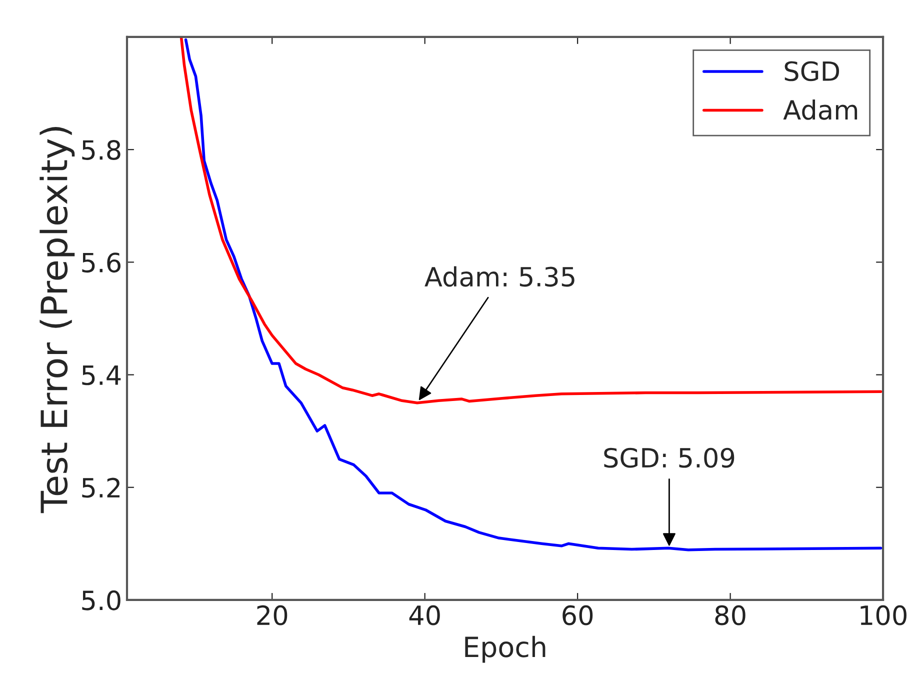 The width and height of the screenshot is (923, 681). I want to click on y-axis-title: Test Error (Preplexity), so click(57, 320).